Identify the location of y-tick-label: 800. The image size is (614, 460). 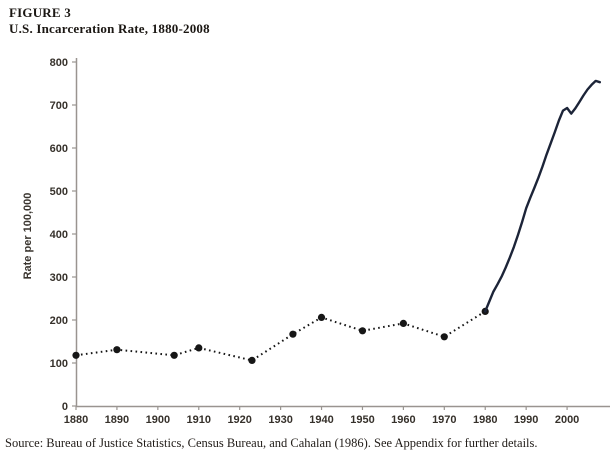
(59, 63).